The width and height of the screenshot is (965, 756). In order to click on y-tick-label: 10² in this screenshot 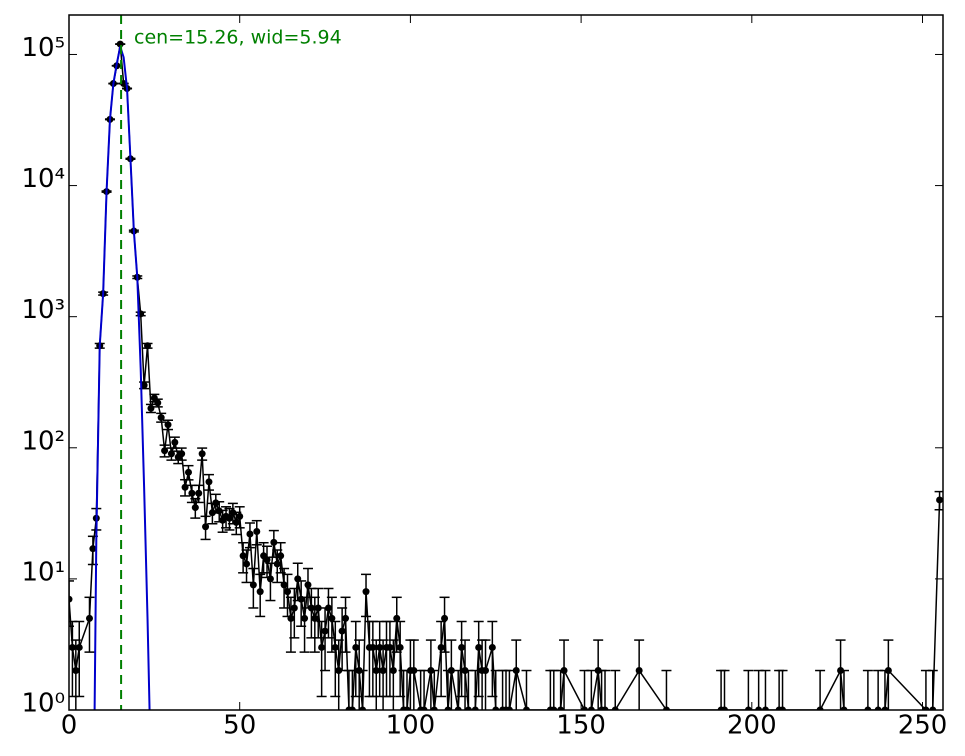, I will do `click(43, 441)`.